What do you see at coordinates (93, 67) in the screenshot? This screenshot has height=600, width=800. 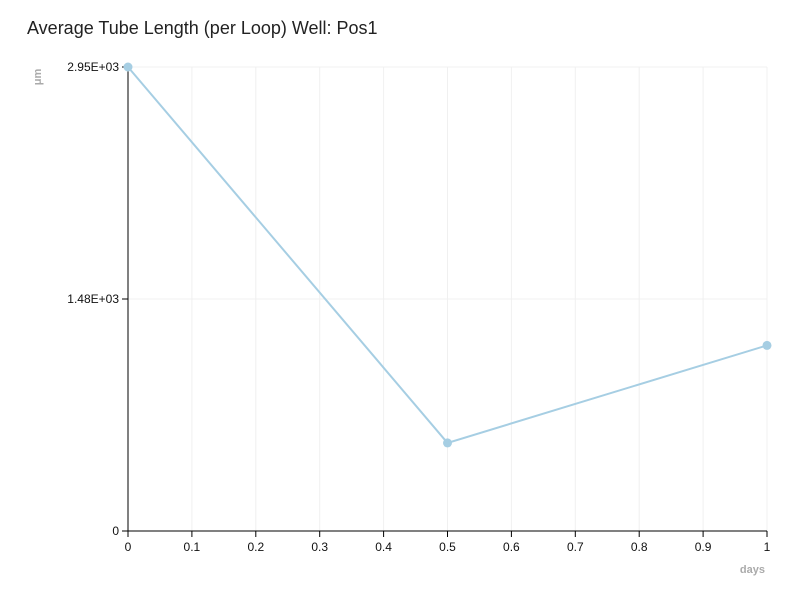 I see `y-tick-label: 2.95E+03` at bounding box center [93, 67].